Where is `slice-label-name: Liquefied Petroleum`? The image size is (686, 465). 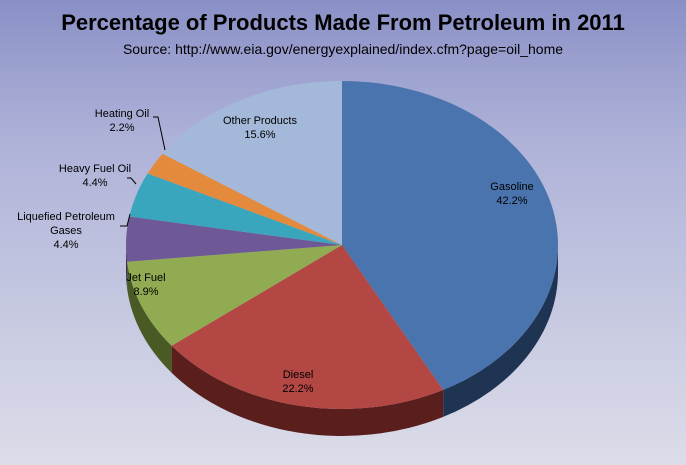 slice-label-name: Liquefied Petroleum is located at coordinates (66, 217).